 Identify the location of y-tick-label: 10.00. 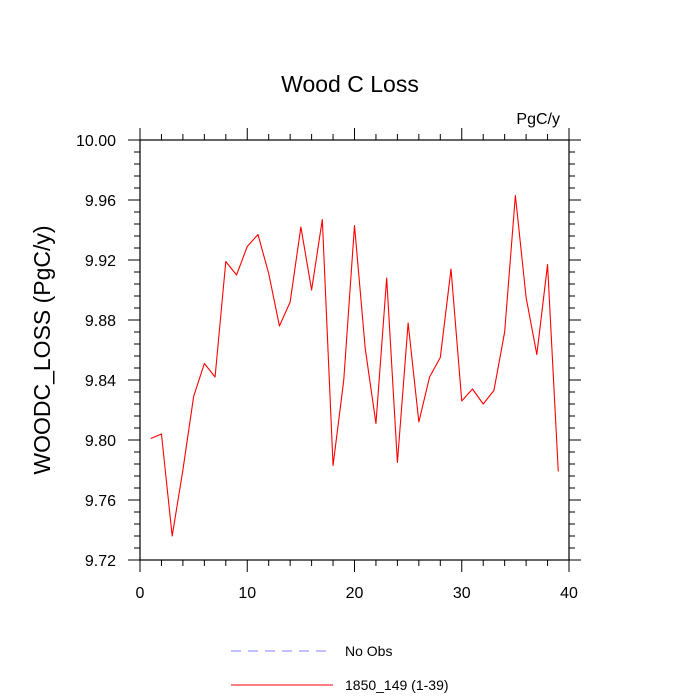
(96, 141).